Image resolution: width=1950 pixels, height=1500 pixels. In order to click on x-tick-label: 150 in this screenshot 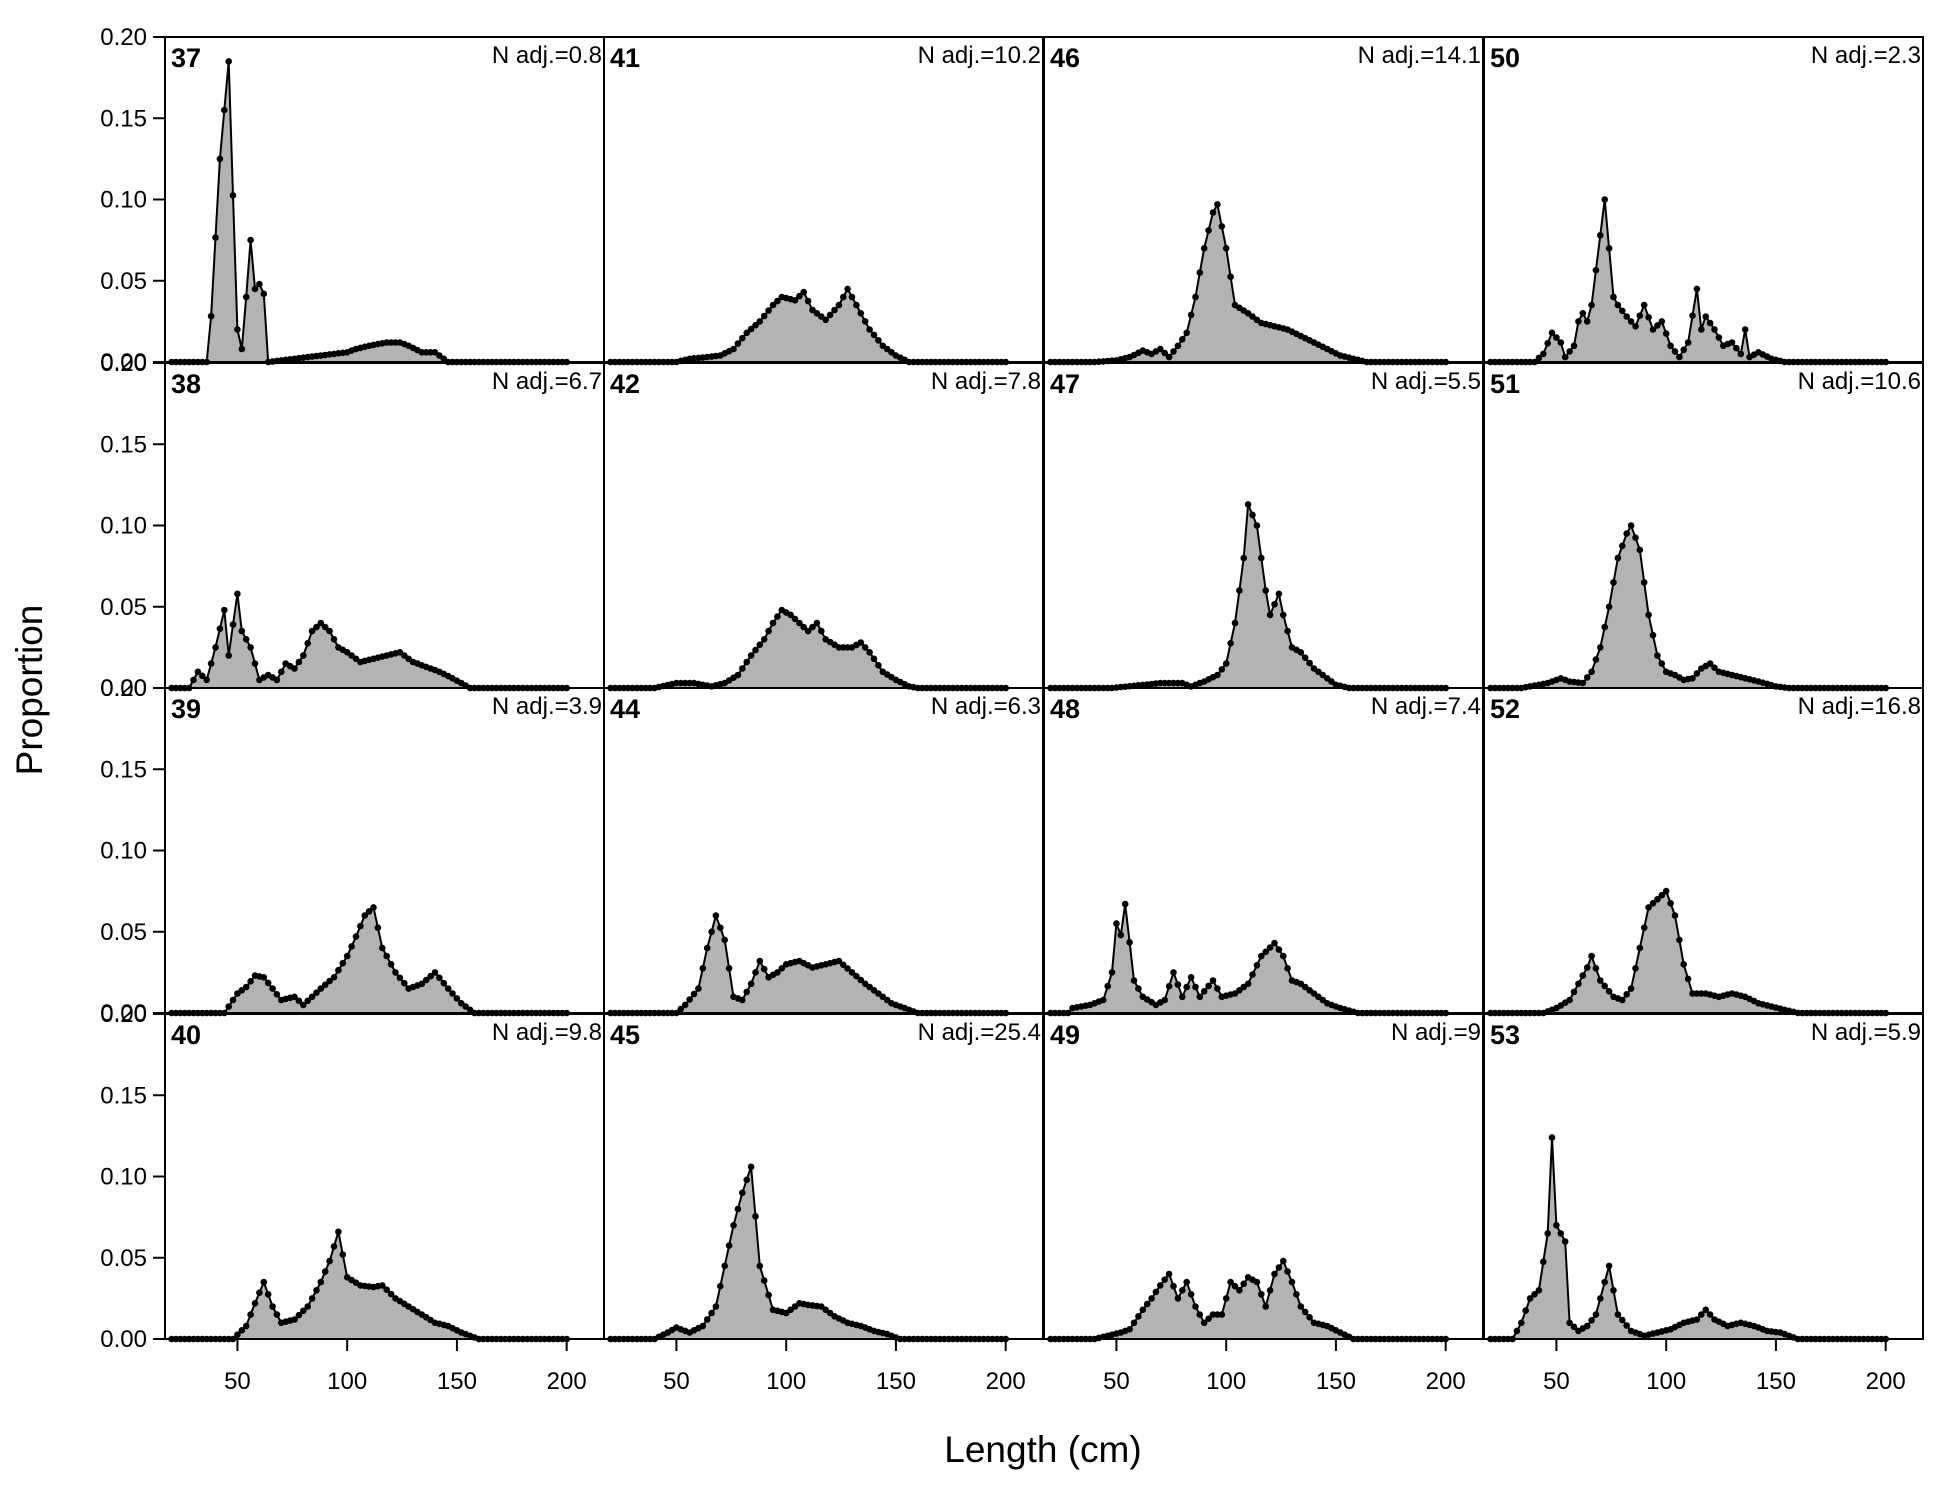, I will do `click(1776, 1381)`.